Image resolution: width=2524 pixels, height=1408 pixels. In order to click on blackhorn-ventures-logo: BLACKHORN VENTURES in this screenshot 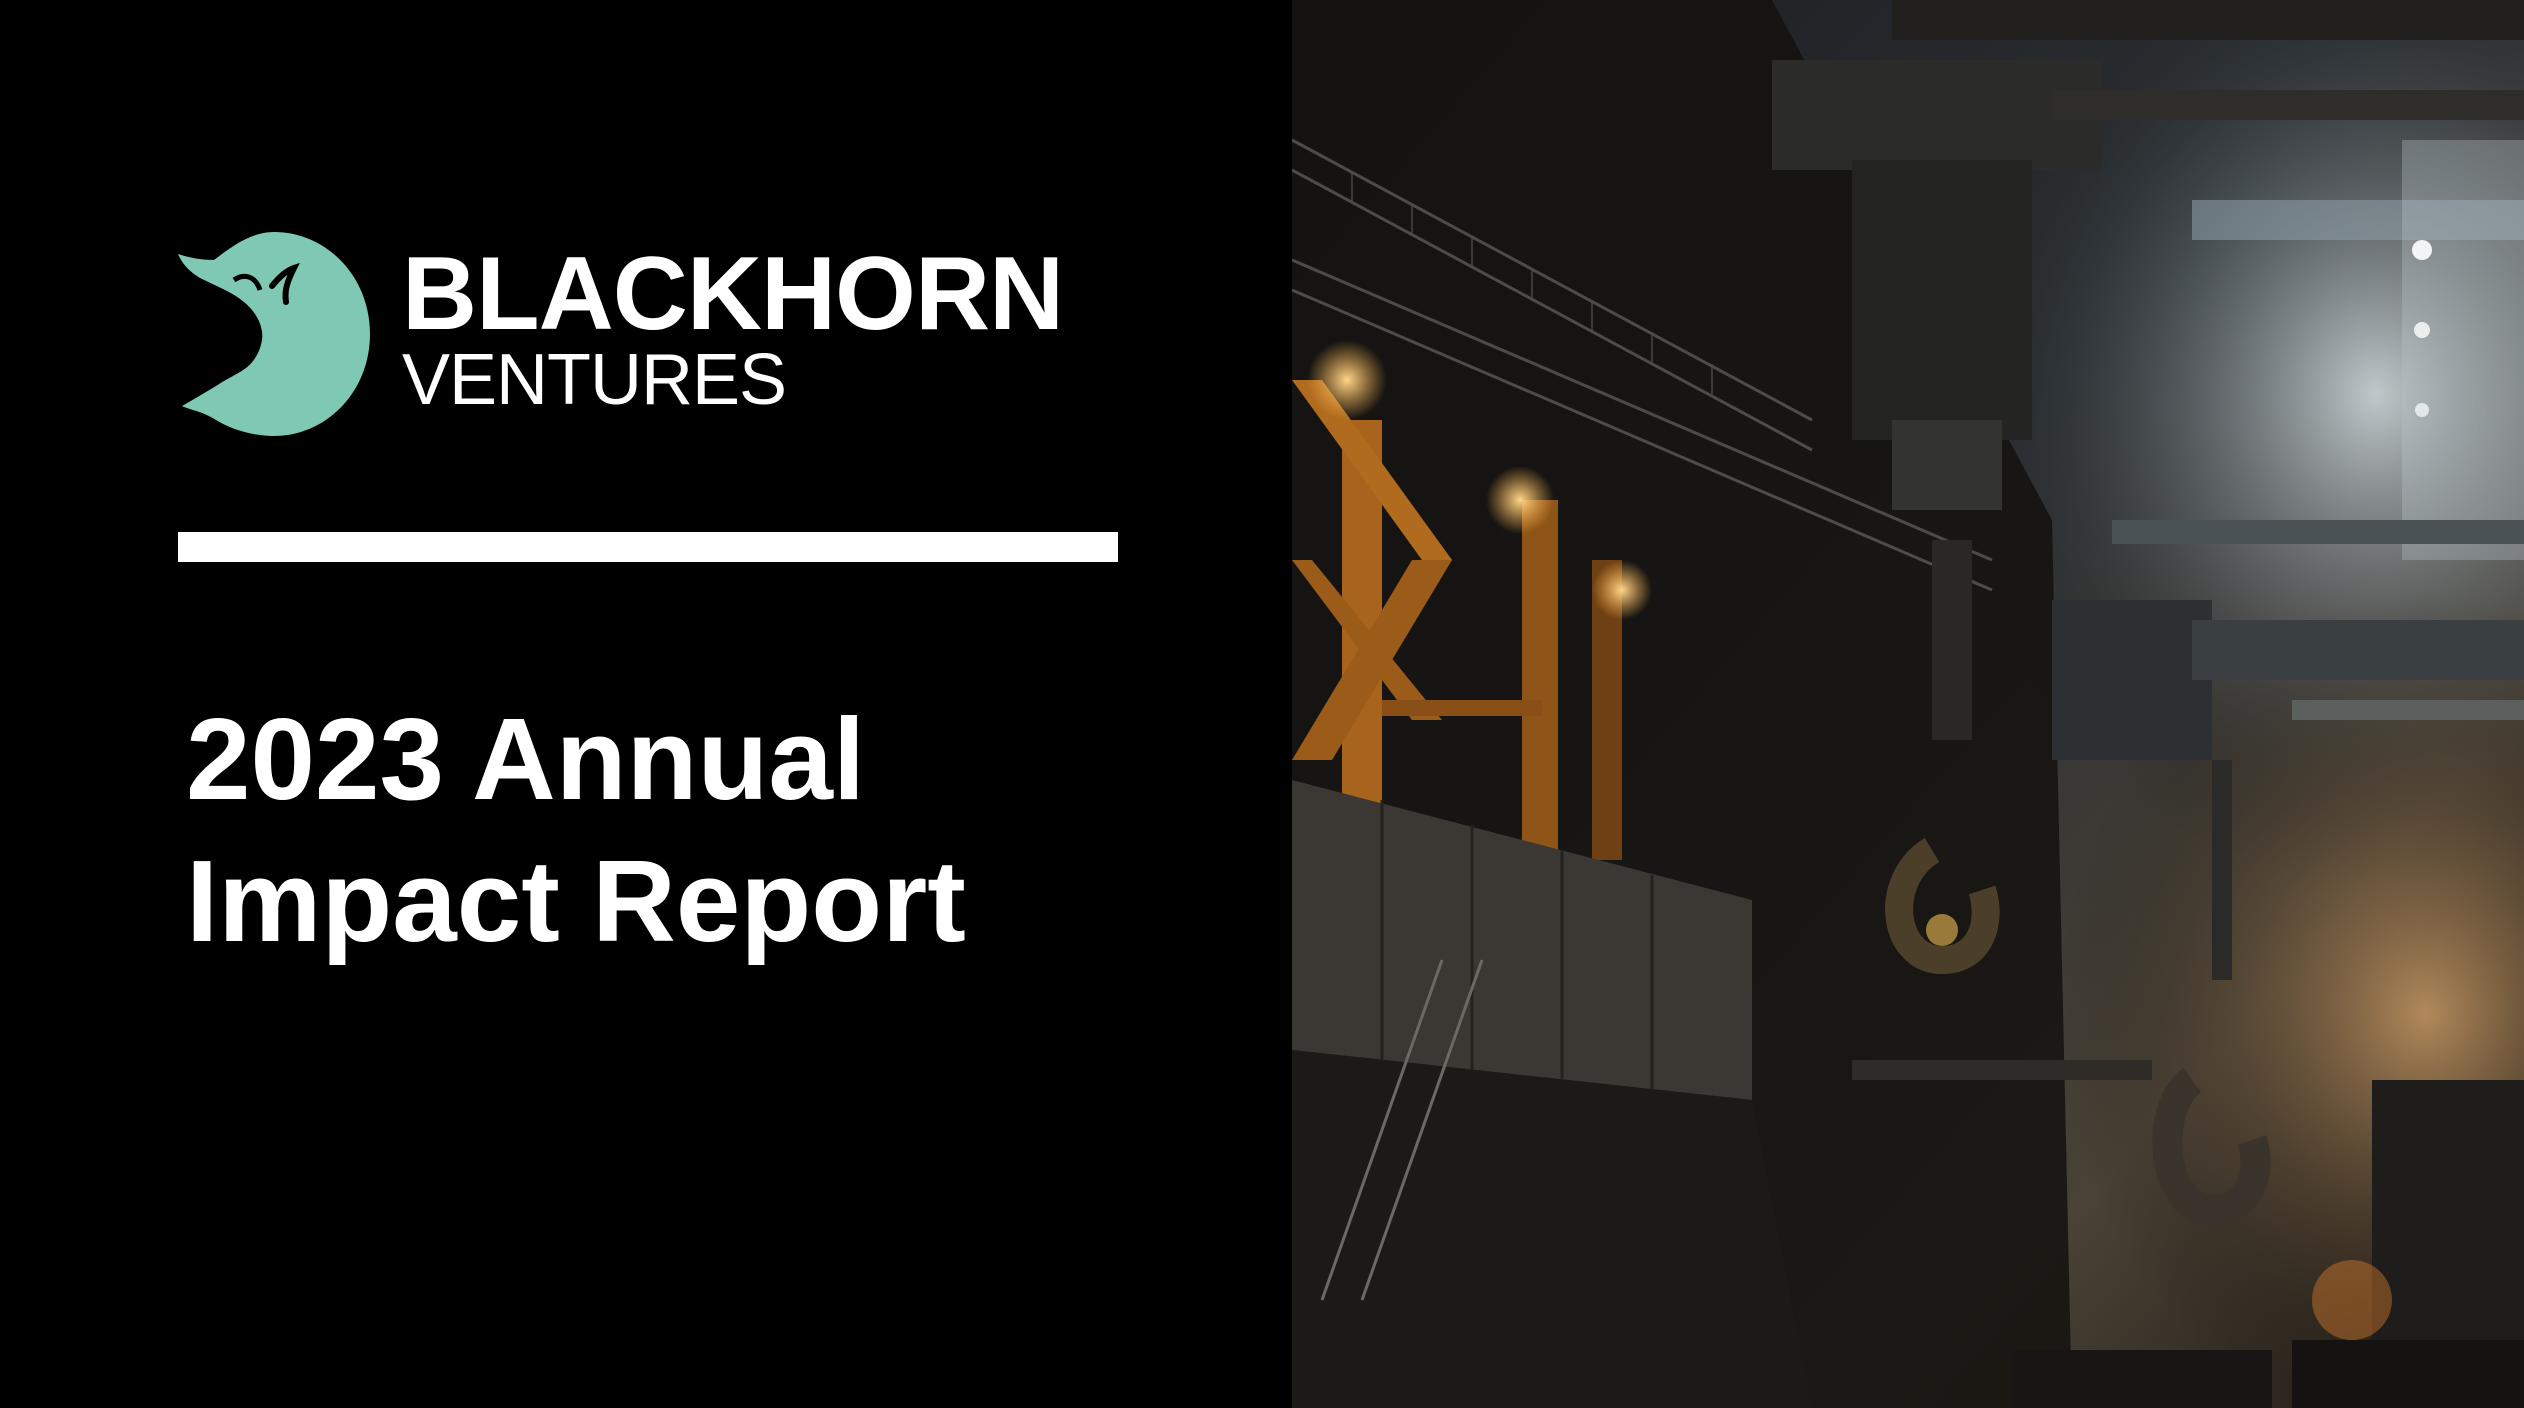, I will do `click(626, 338)`.